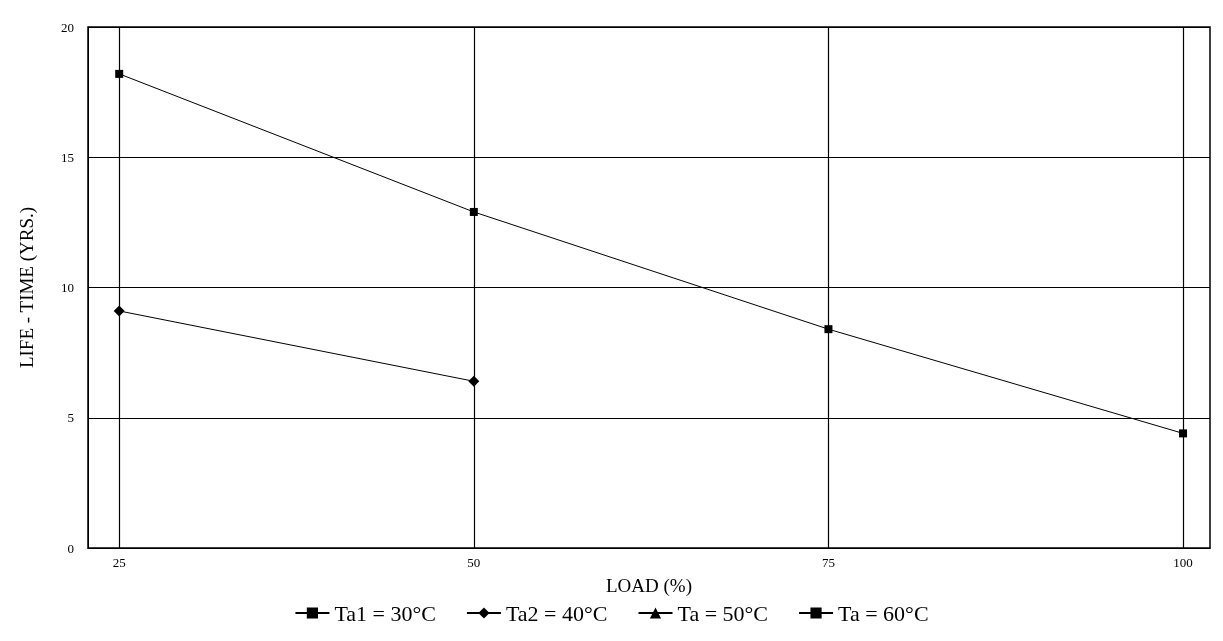 The width and height of the screenshot is (1223, 641). What do you see at coordinates (723, 613) in the screenshot?
I see `legend-label: Ta = 50°C` at bounding box center [723, 613].